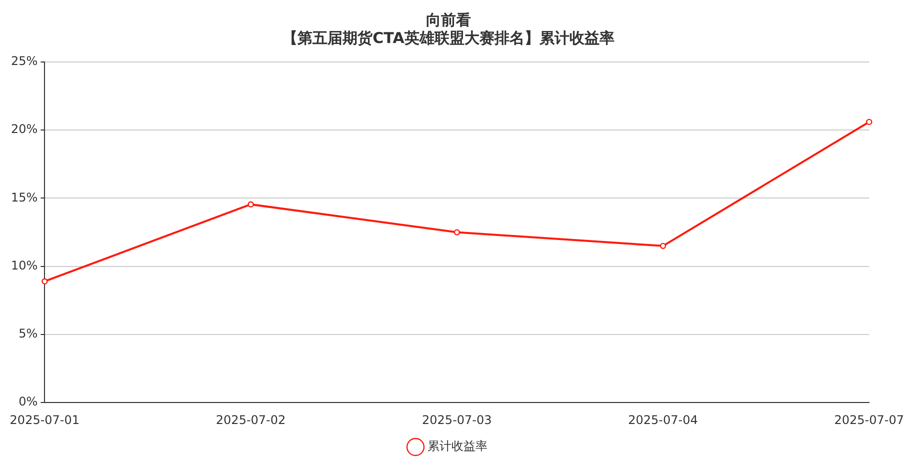 The image size is (907, 467). What do you see at coordinates (869, 419) in the screenshot?
I see `x-tick-label: 2025-07-07` at bounding box center [869, 419].